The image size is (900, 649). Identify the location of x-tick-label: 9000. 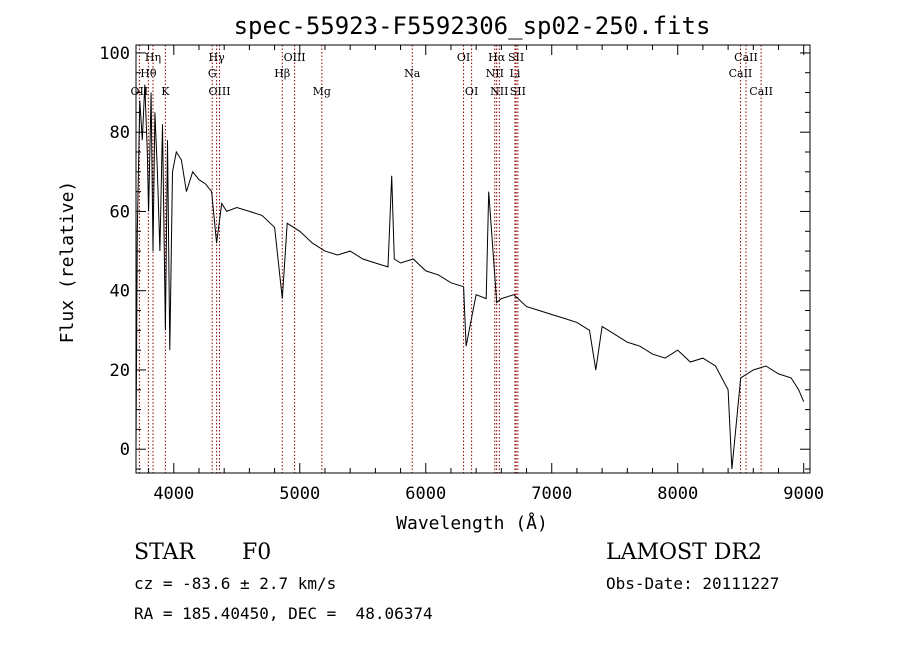
(803, 494).